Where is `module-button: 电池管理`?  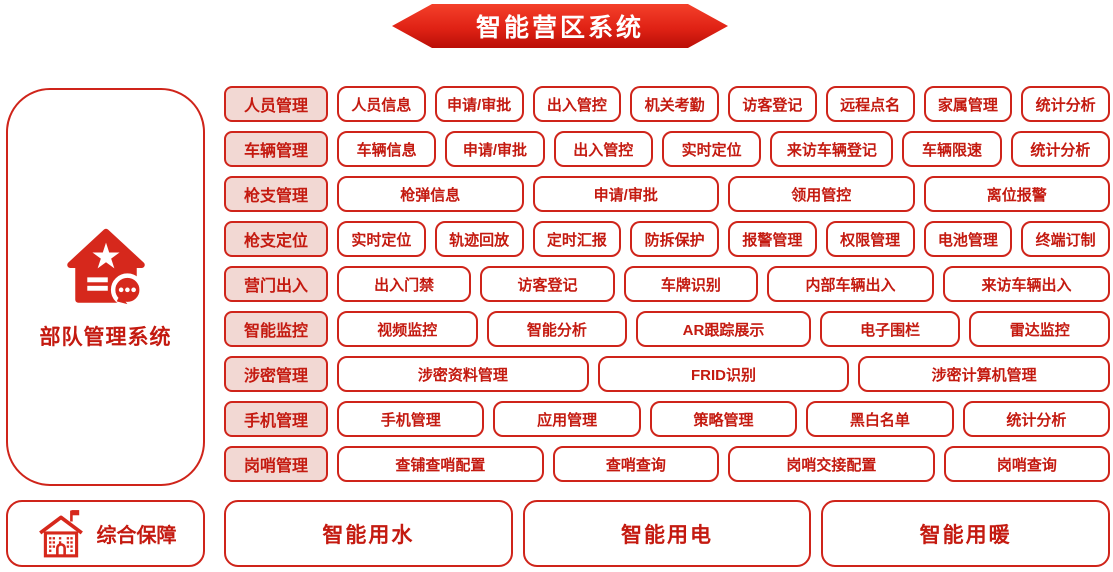
module-button: 电池管理 is located at coordinates (968, 239).